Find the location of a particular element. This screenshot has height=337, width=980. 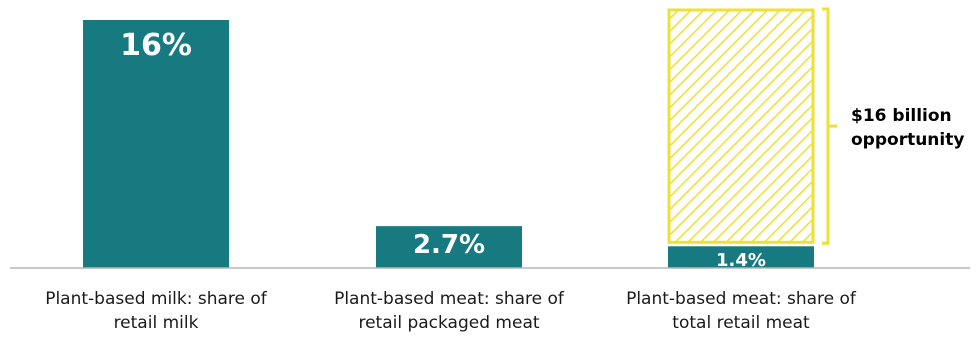

bar-value-label: 16% is located at coordinates (156, 45).